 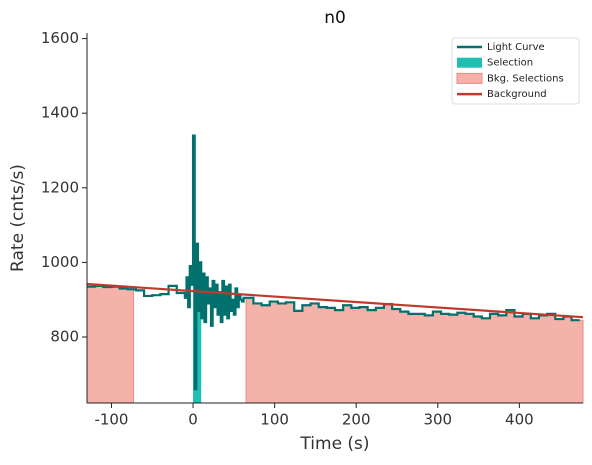 I want to click on x-tick-label: 0, so click(x=193, y=420).